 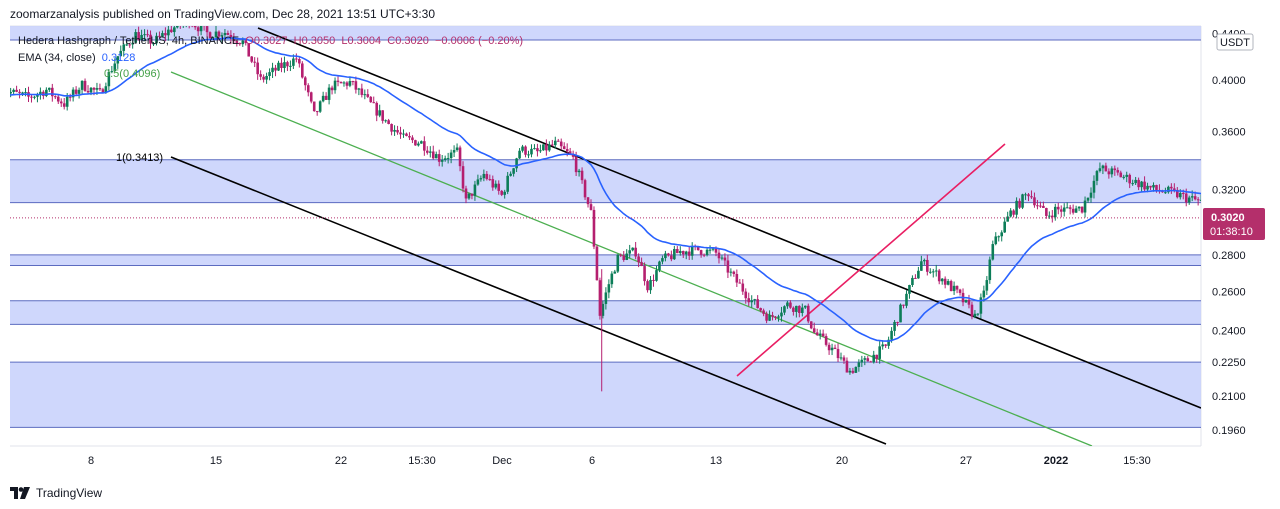 I want to click on tradingview-logo-icon, so click(x=20, y=493).